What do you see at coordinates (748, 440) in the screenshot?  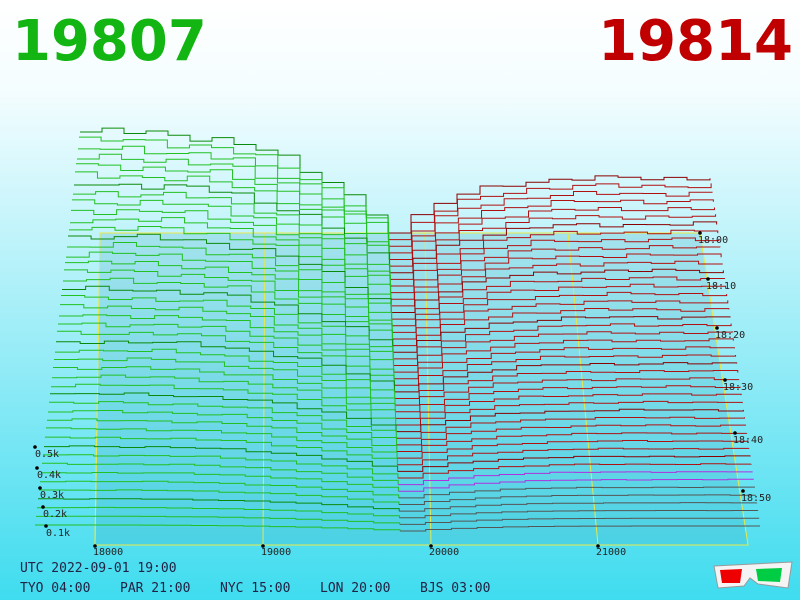 I see `time-label: 18:40` at bounding box center [748, 440].